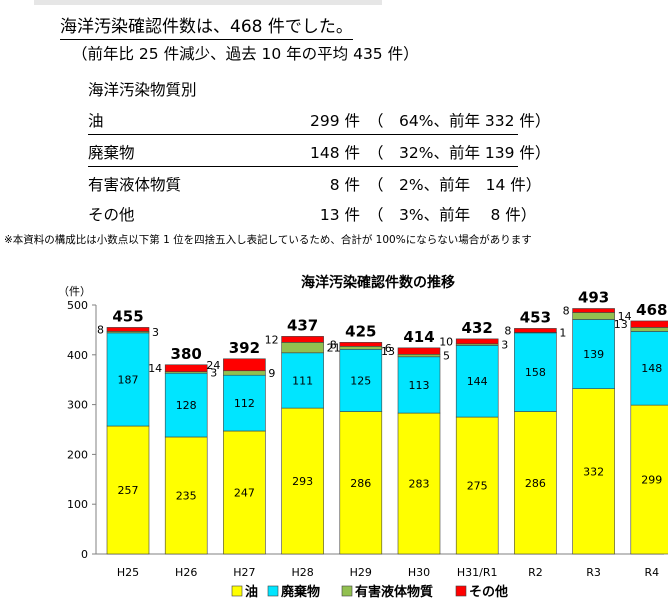  I want to click on data-label: 21, so click(334, 348).